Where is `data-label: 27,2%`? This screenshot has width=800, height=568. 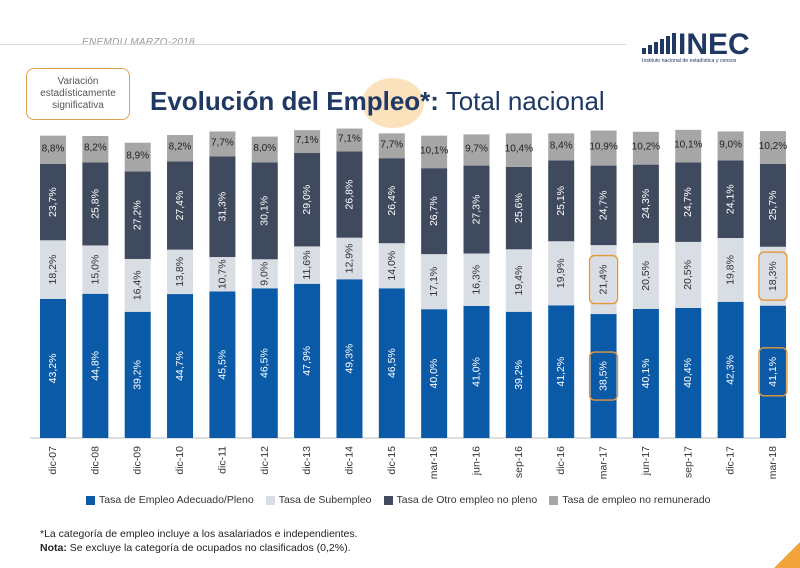 data-label: 27,2% is located at coordinates (138, 215).